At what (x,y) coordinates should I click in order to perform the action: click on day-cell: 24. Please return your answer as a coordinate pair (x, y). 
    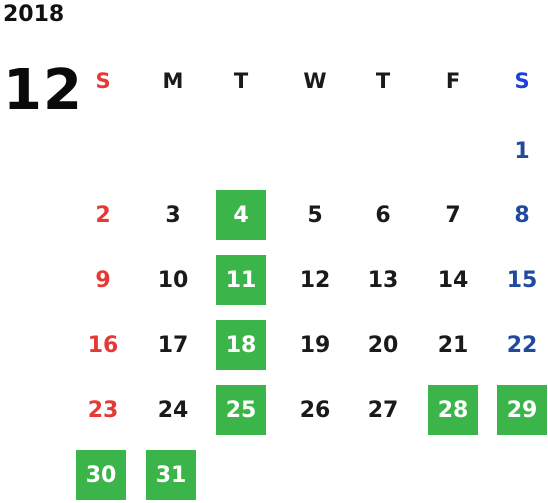
    Looking at the image, I should click on (173, 410).